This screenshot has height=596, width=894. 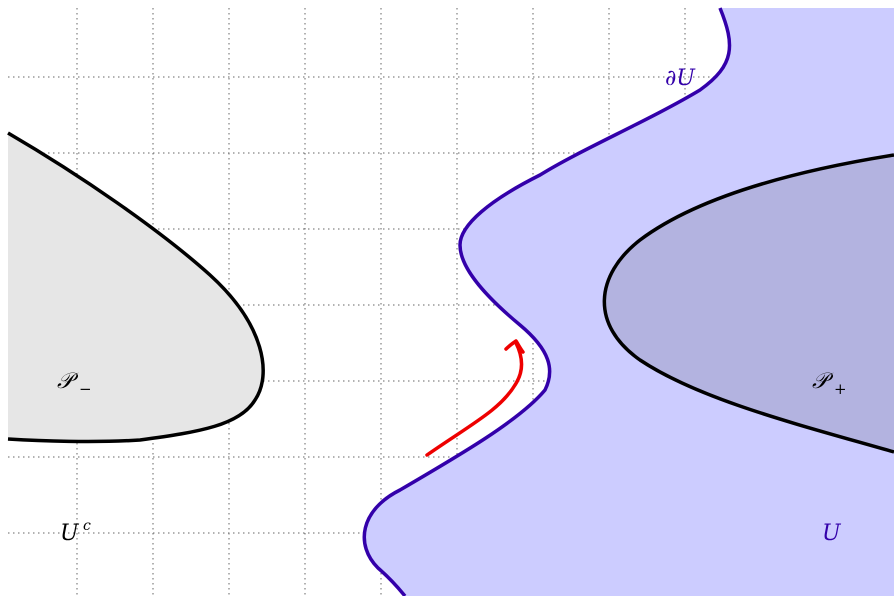 I want to click on red-arrow-curve, so click(x=474, y=399).